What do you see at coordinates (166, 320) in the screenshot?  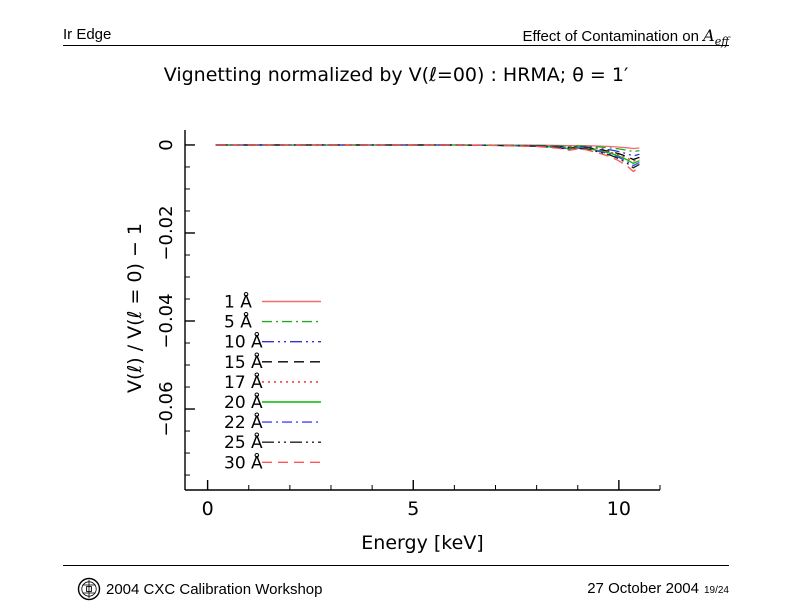 I see `y-tick-label: −0.04` at bounding box center [166, 320].